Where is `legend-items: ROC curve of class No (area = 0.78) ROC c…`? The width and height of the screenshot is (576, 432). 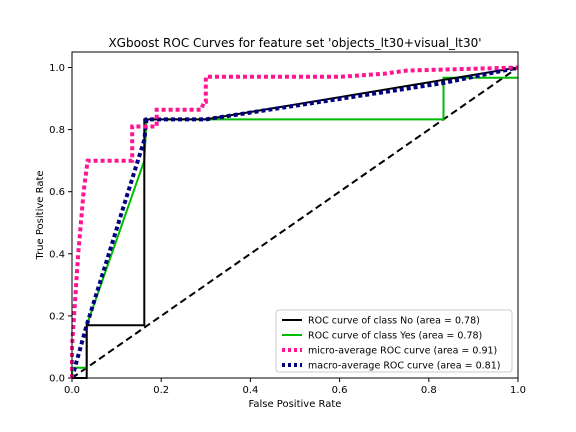 legend-items: ROC curve of class No (area = 0.78) ROC c… is located at coordinates (391, 344).